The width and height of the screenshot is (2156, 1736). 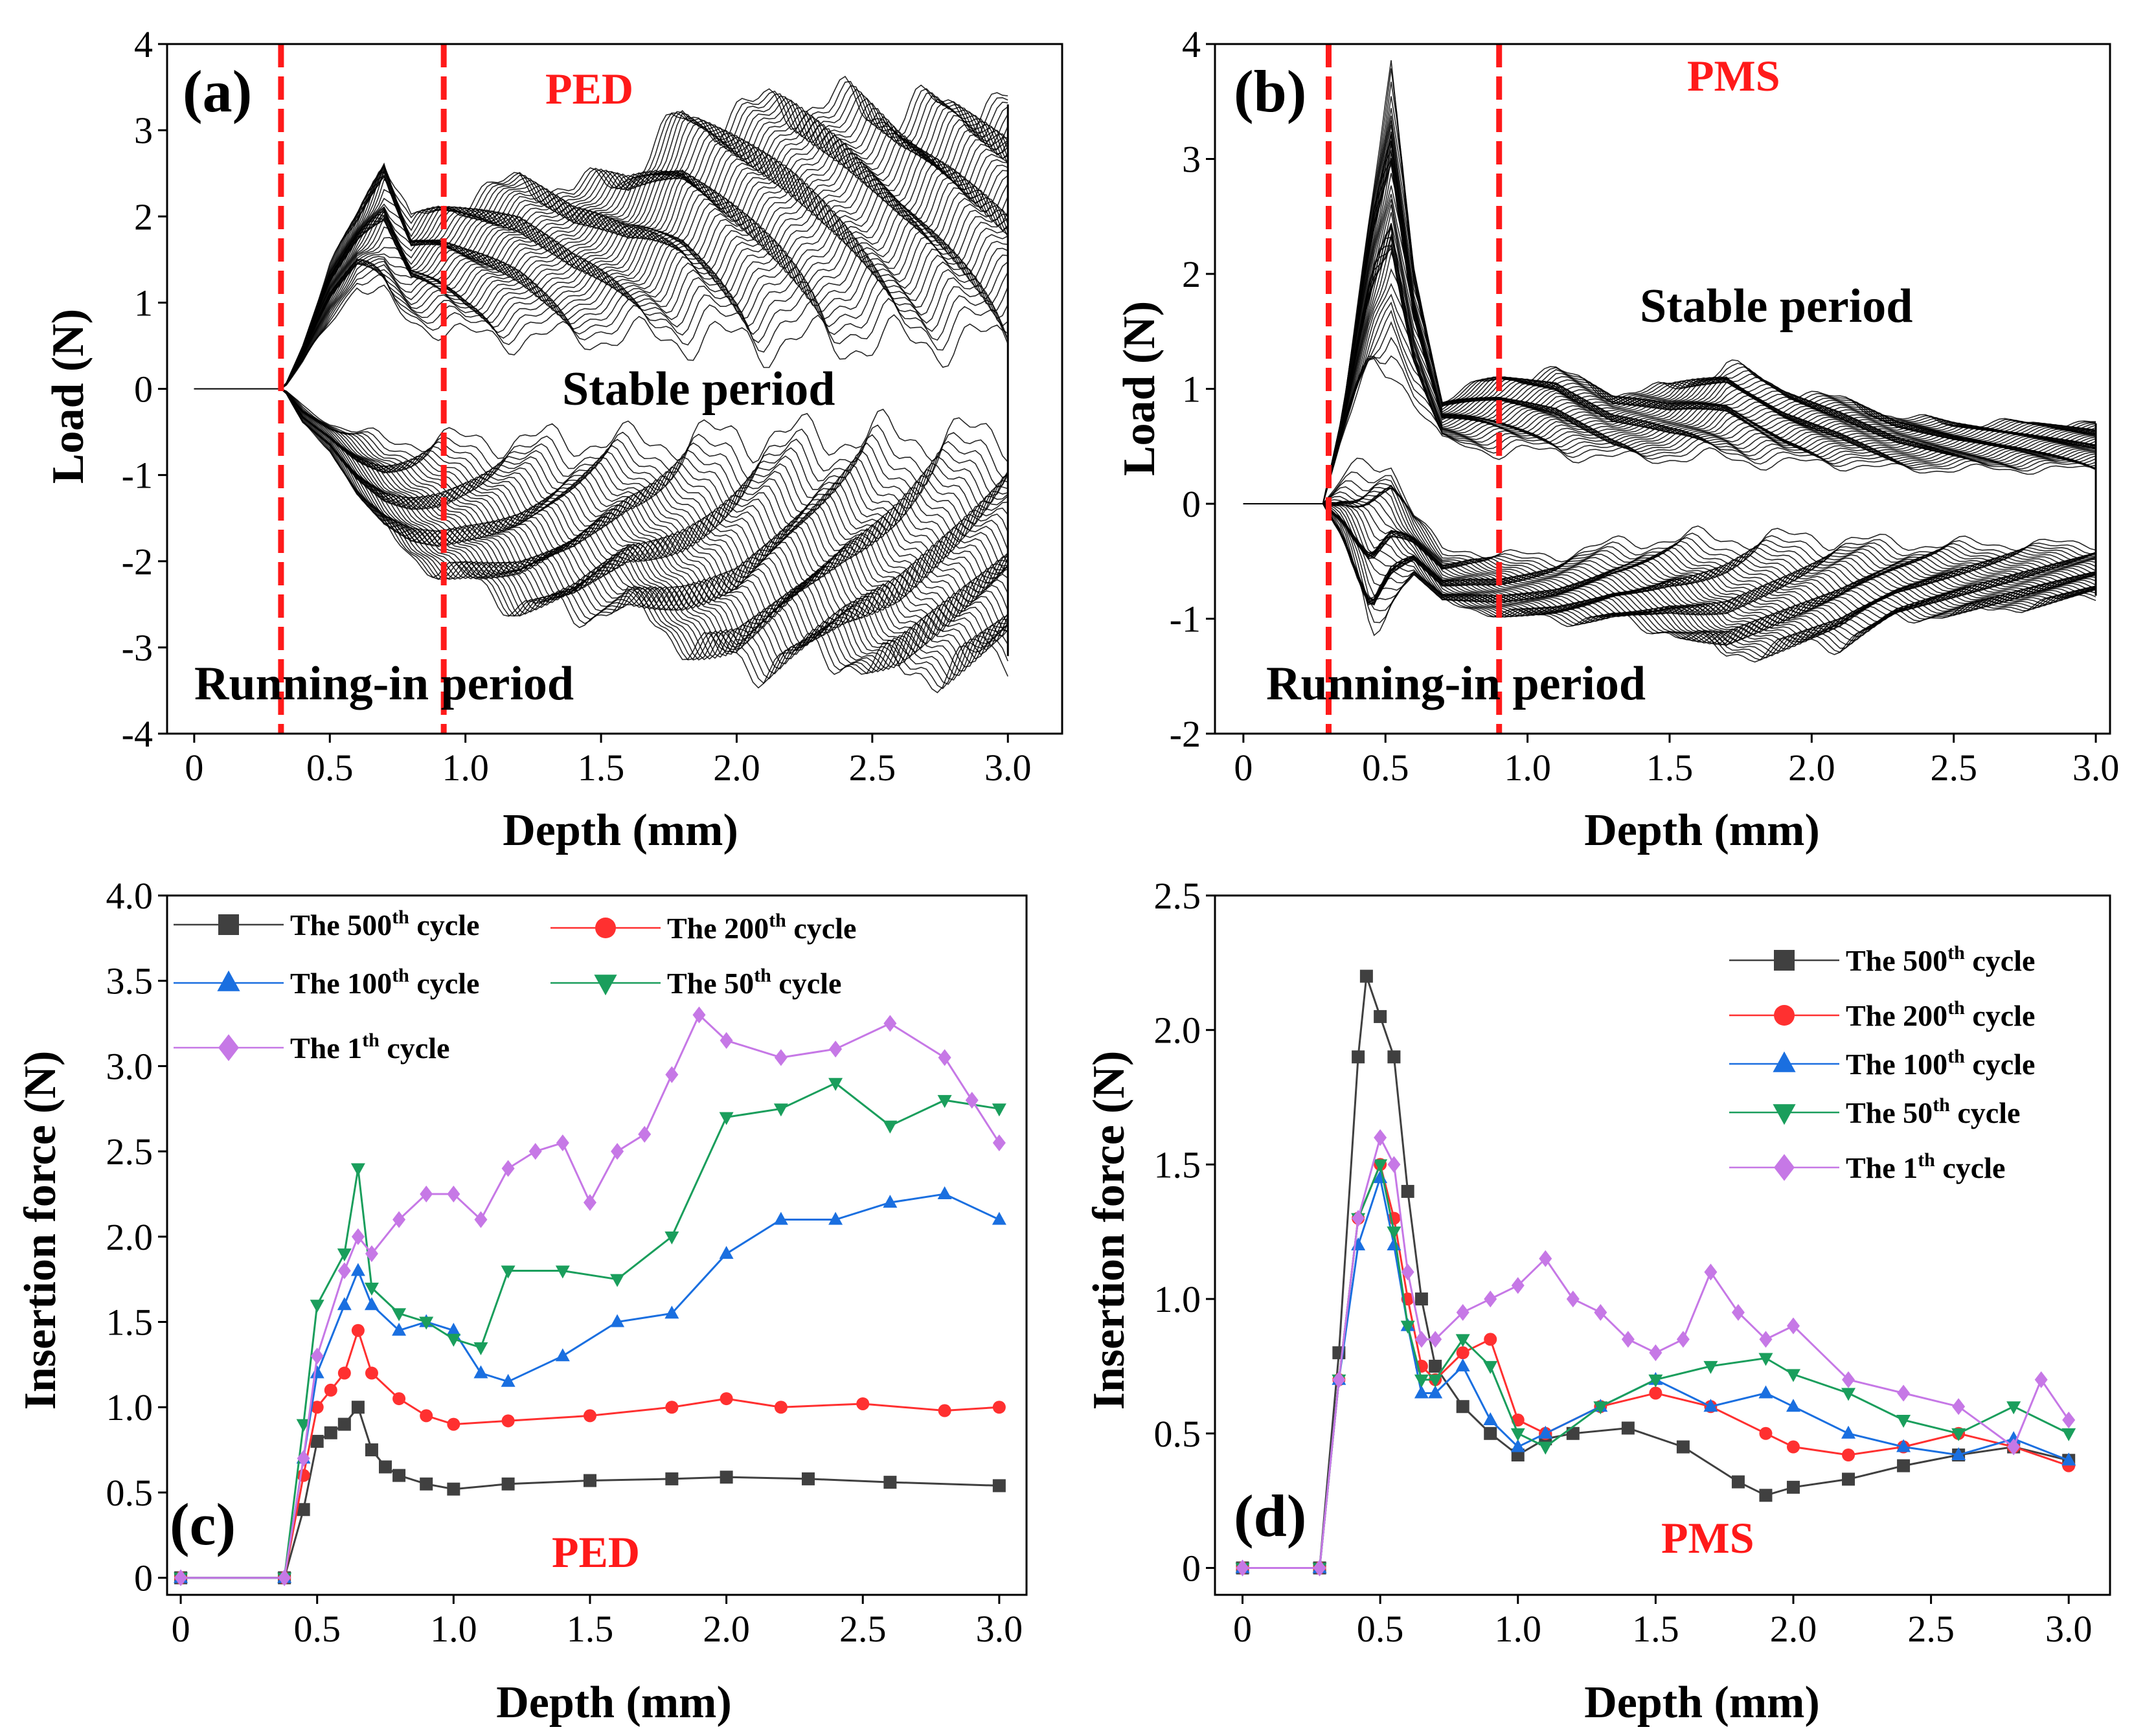 I want to click on panel-c-legend-swatch-marker, so click(x=605, y=985).